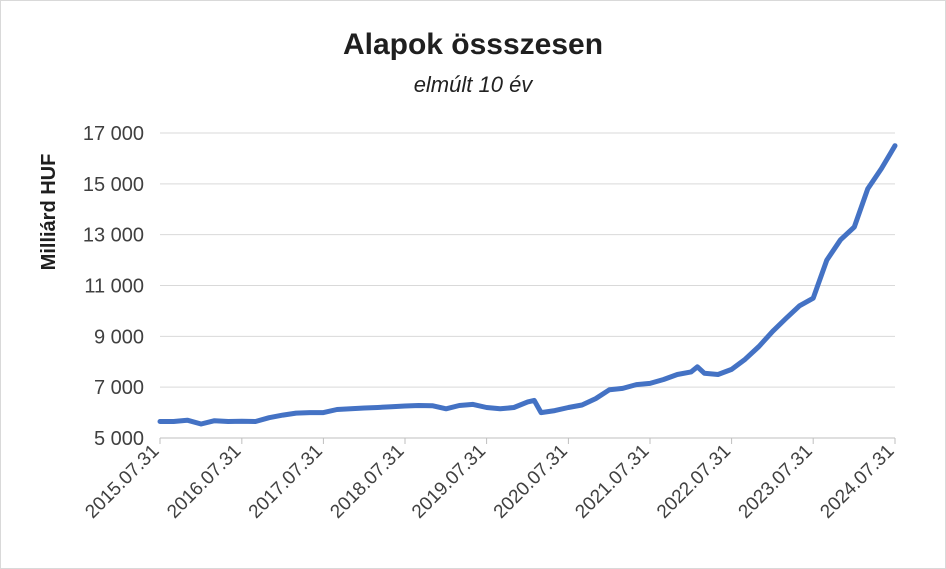  What do you see at coordinates (776, 482) in the screenshot?
I see `x-tick-label: 2023.07.31` at bounding box center [776, 482].